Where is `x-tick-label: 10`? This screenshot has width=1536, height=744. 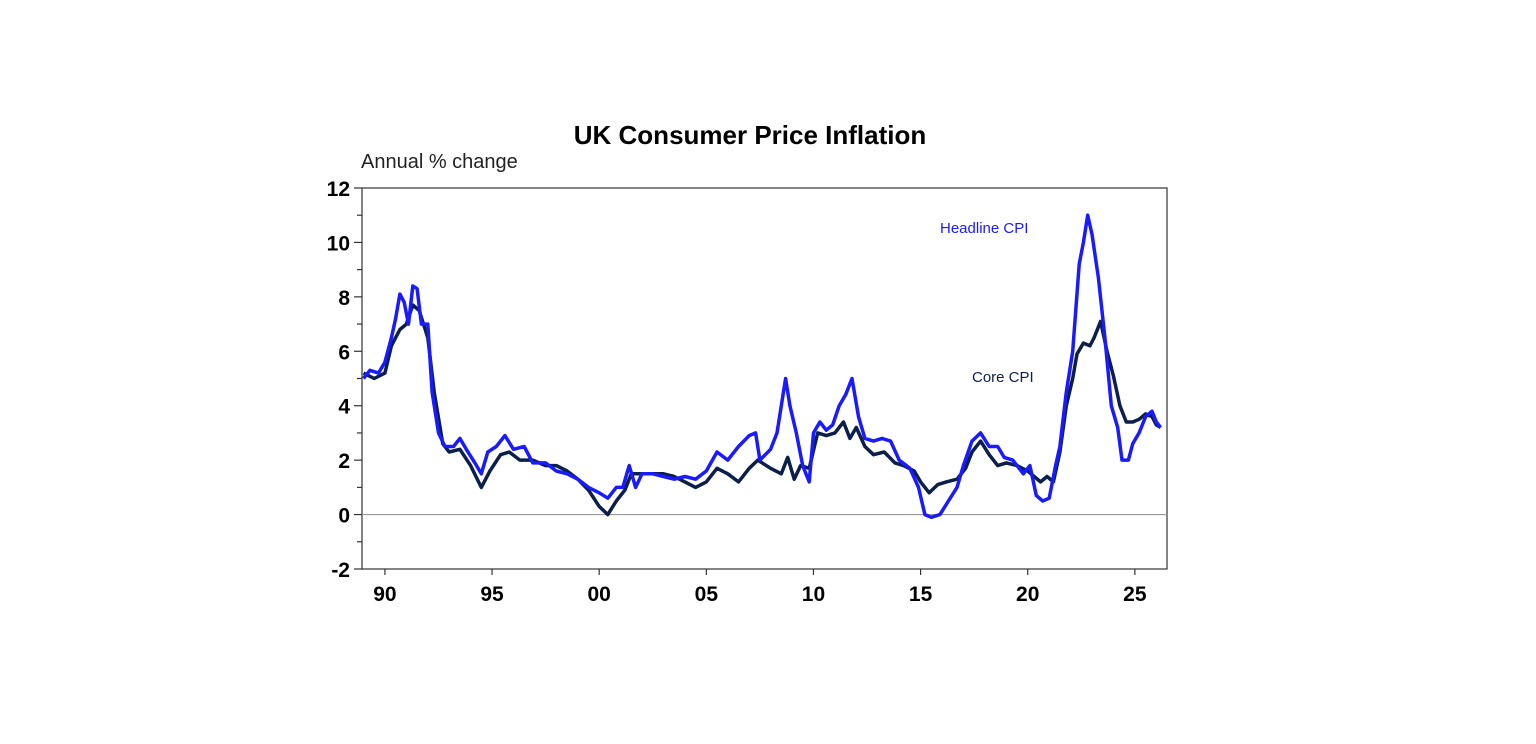
x-tick-label: 10 is located at coordinates (813, 594).